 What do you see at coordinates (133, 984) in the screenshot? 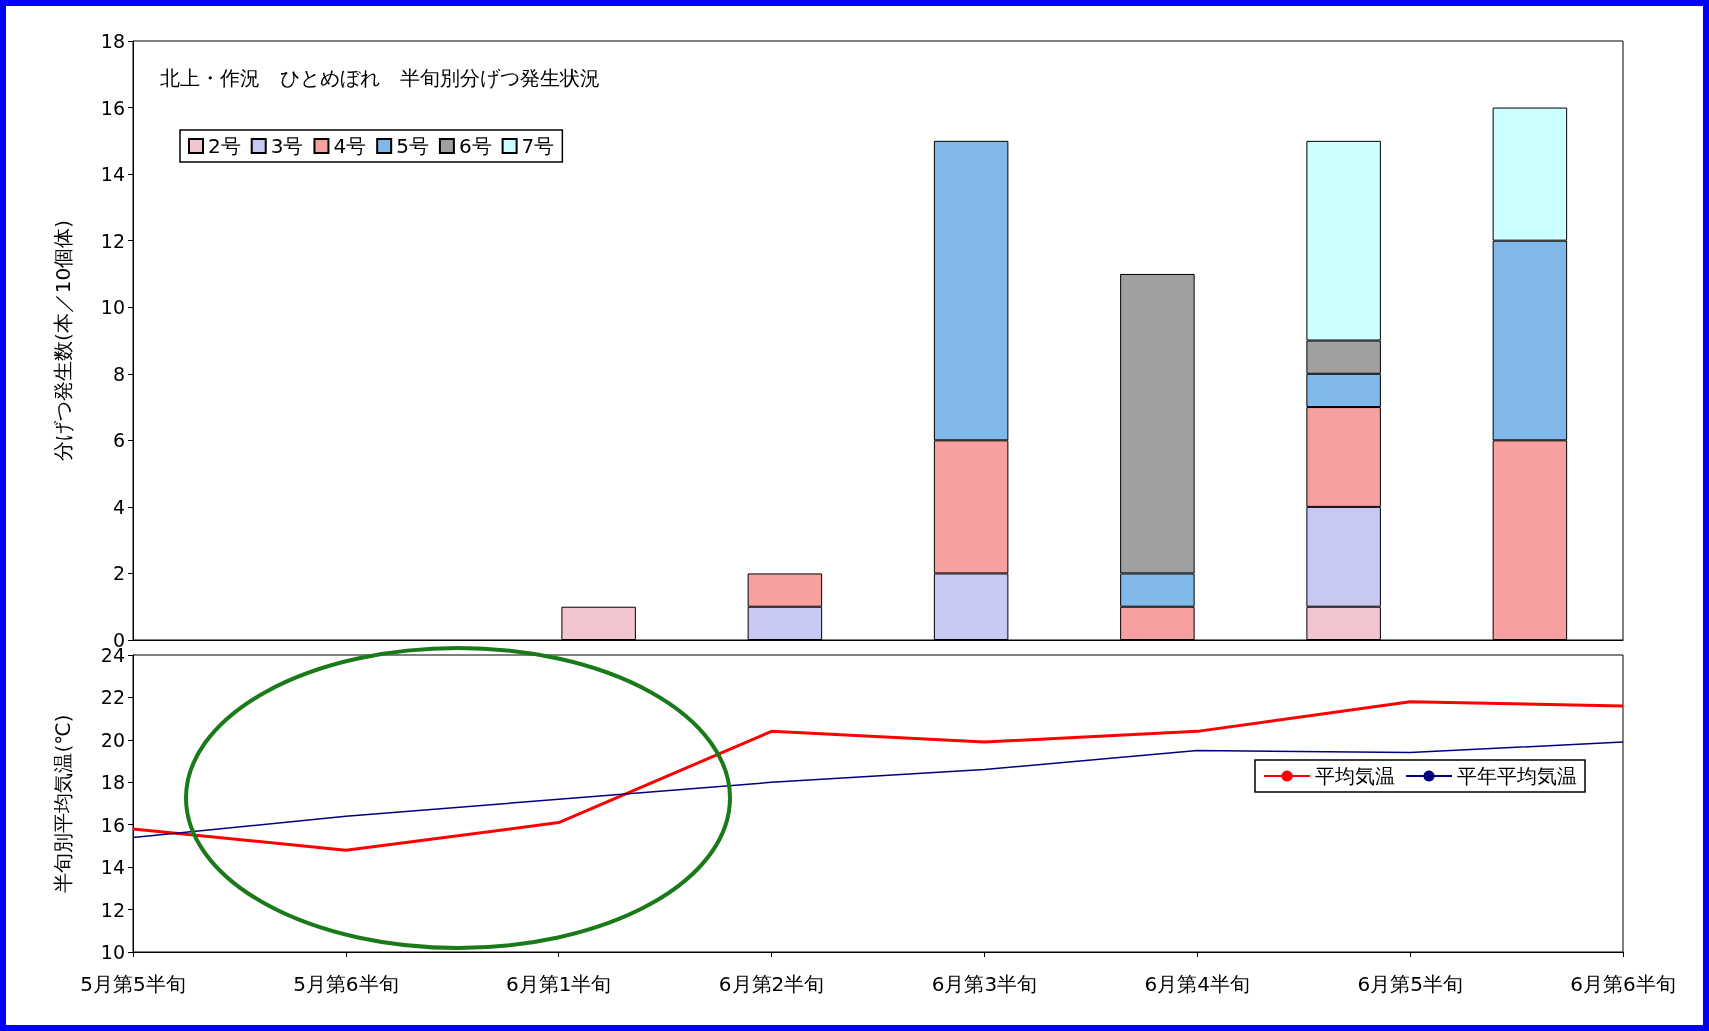
I see `x-tick-label: 5月第5半旬` at bounding box center [133, 984].